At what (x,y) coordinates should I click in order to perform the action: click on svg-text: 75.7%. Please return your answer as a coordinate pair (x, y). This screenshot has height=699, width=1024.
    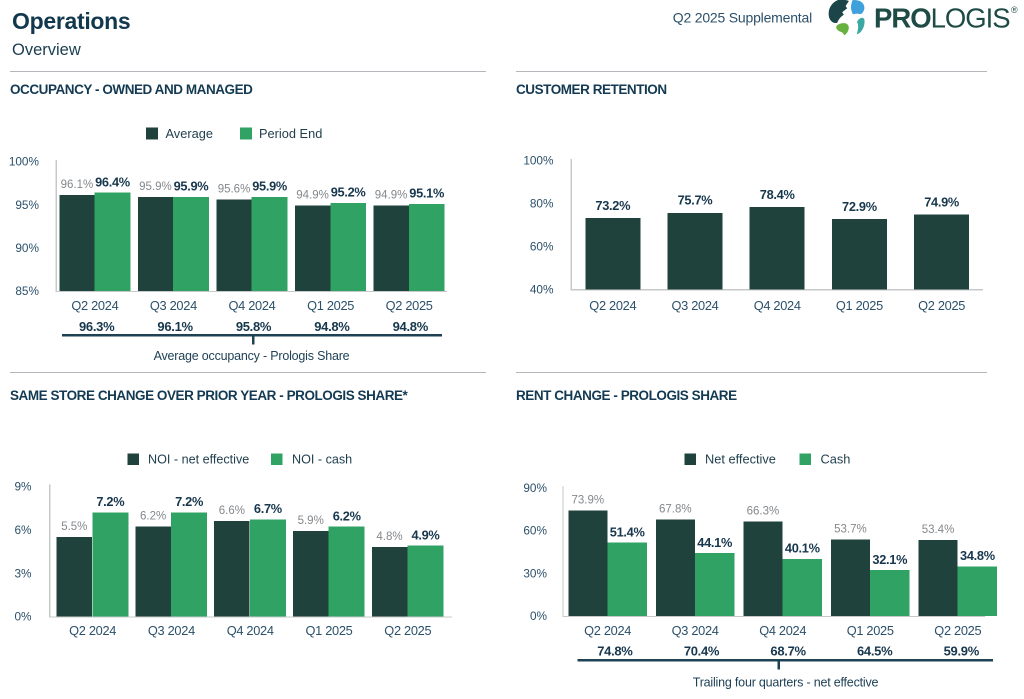
    Looking at the image, I should click on (696, 200).